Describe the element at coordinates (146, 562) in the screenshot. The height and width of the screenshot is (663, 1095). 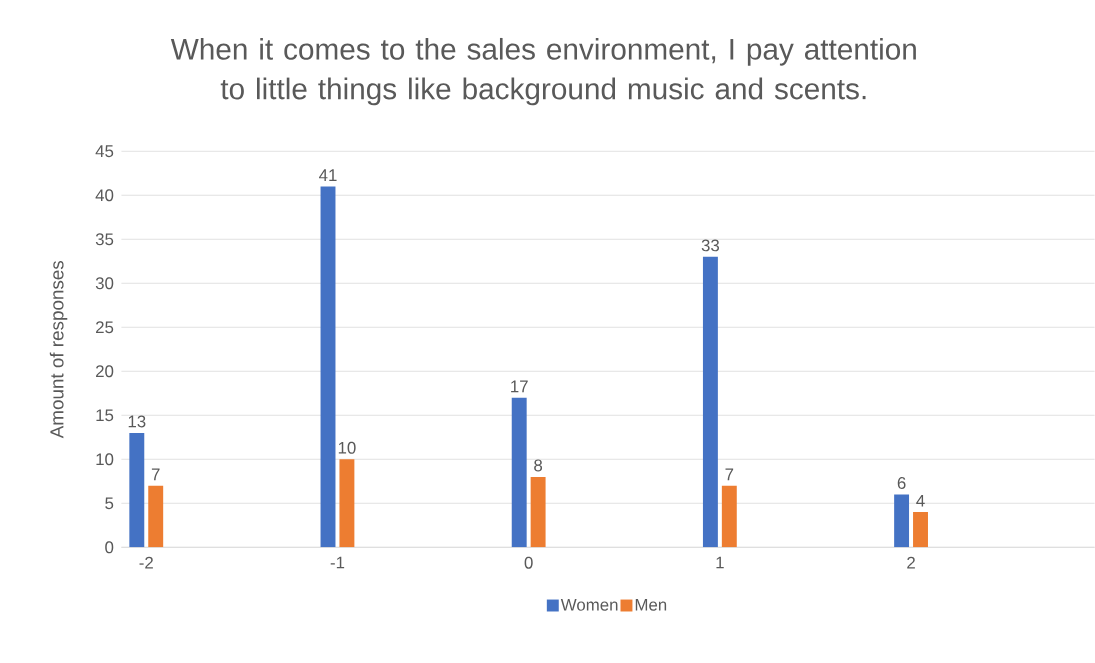
I see `x-tick-label: -2` at that location.